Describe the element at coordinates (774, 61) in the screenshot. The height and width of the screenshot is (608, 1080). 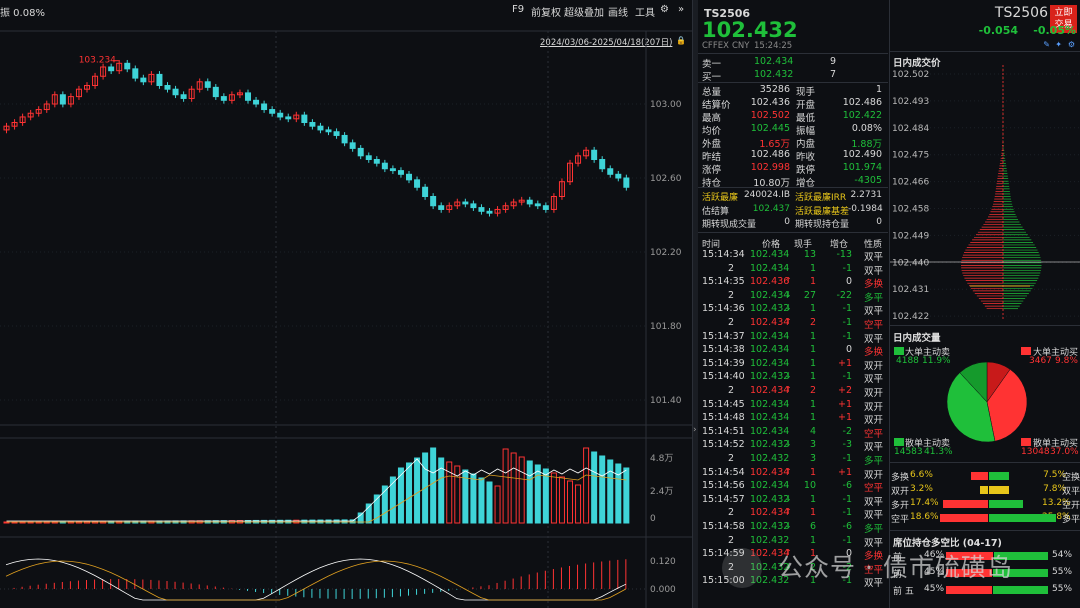
I see `order-book-price: 102.434` at that location.